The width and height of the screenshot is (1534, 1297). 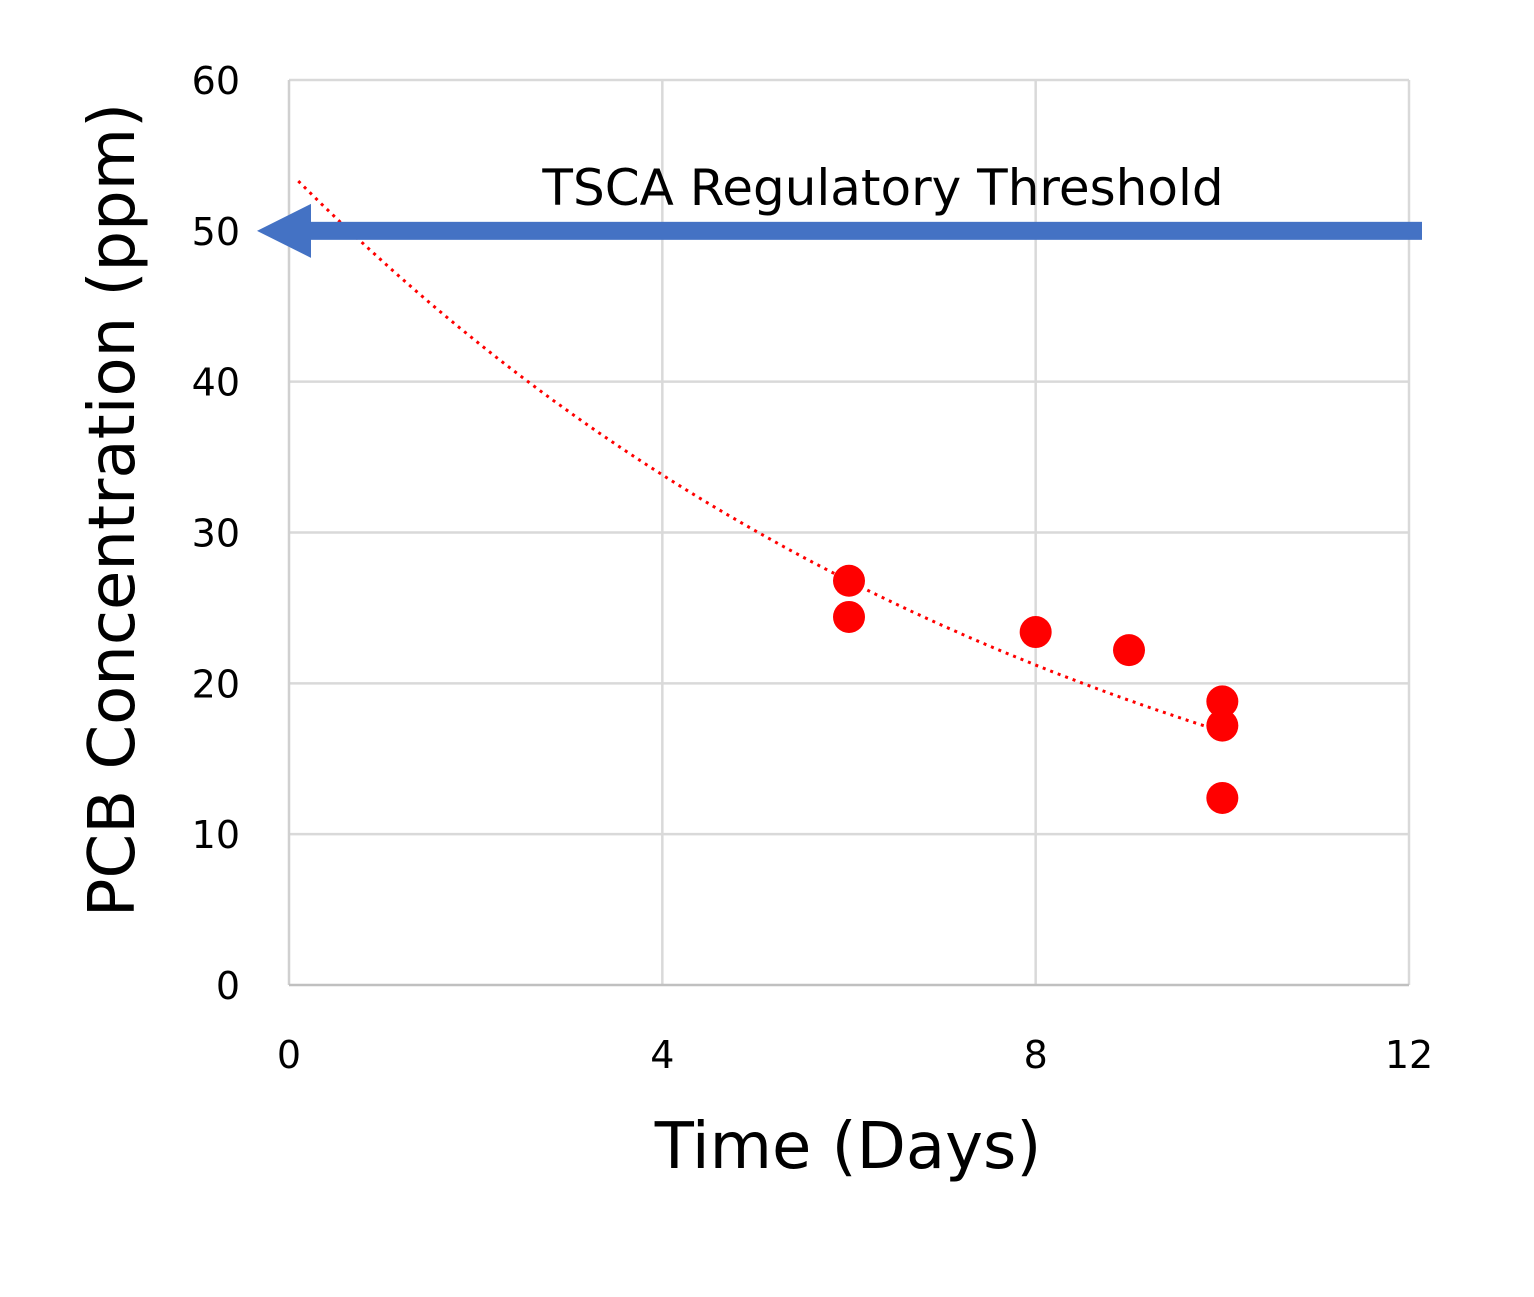 What do you see at coordinates (216, 534) in the screenshot?
I see `y-tick-label: 30` at bounding box center [216, 534].